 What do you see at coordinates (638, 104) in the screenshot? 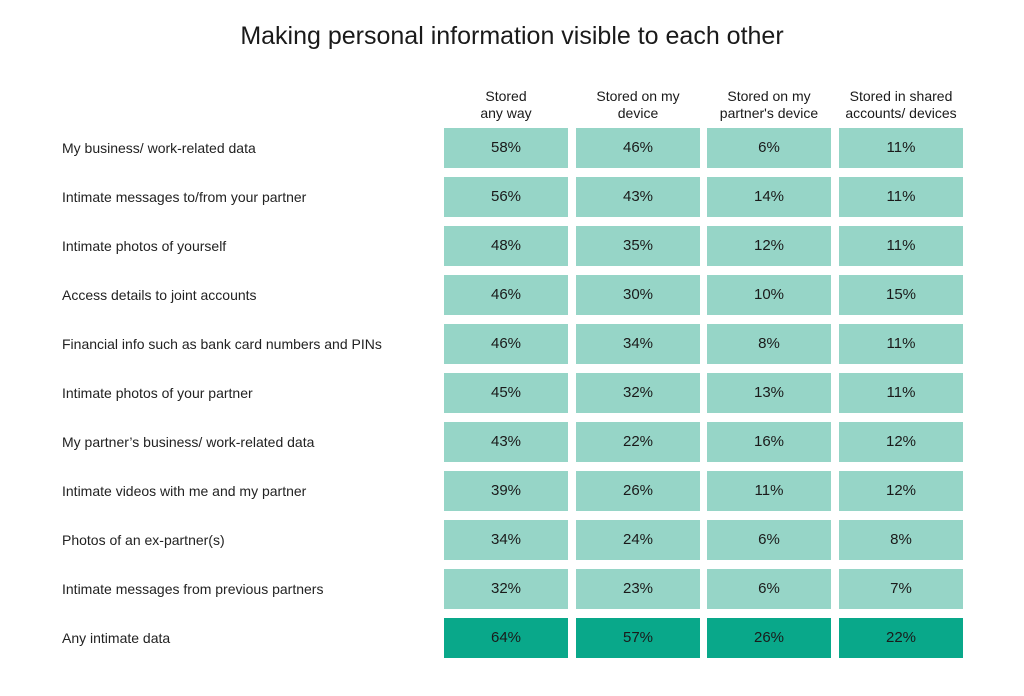
I see `column-header: Stored on my device` at bounding box center [638, 104].